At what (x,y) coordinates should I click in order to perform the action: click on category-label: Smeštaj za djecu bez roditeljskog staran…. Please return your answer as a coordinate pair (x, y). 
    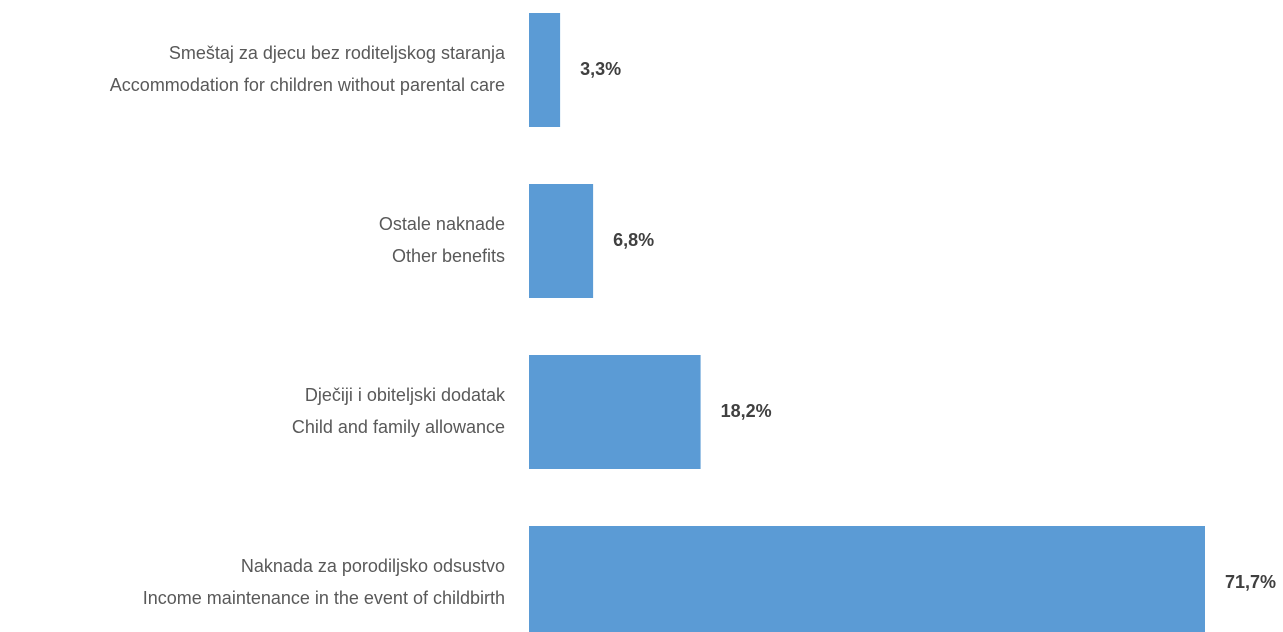
    Looking at the image, I should click on (337, 53).